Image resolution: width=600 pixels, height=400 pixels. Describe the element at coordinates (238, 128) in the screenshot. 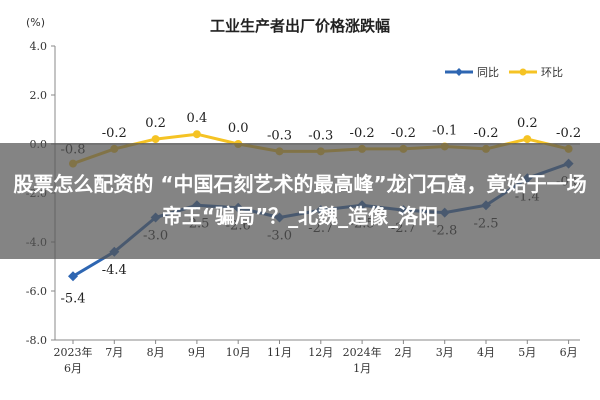

I see `data-label-mom: 0.0` at that location.